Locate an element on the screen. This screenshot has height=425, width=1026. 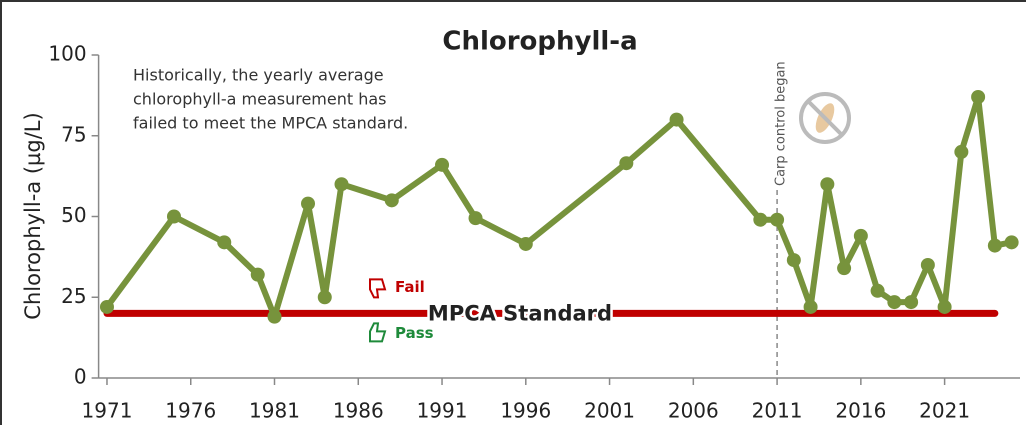
no-carp-icon is located at coordinates (825, 118).